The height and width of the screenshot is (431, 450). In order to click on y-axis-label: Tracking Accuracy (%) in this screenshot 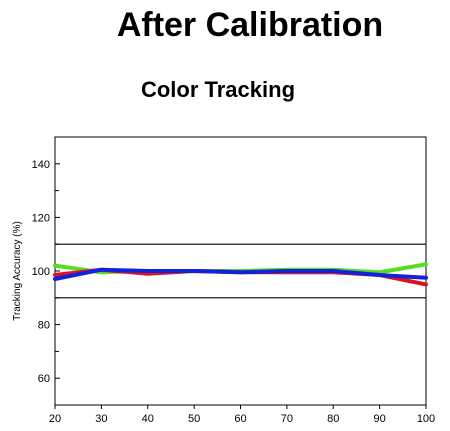, I will do `click(17, 271)`.